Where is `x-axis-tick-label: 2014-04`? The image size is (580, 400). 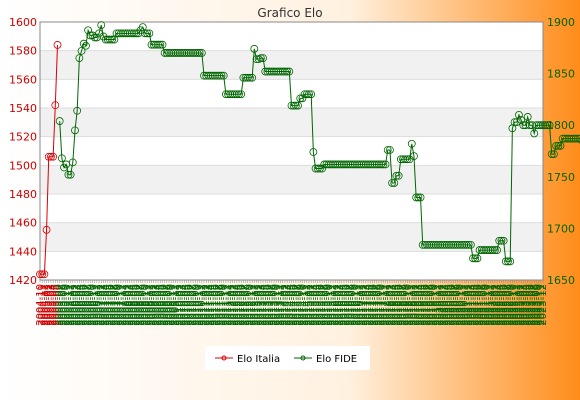
x-axis-tick-label: 2014-04 is located at coordinates (289, 305).